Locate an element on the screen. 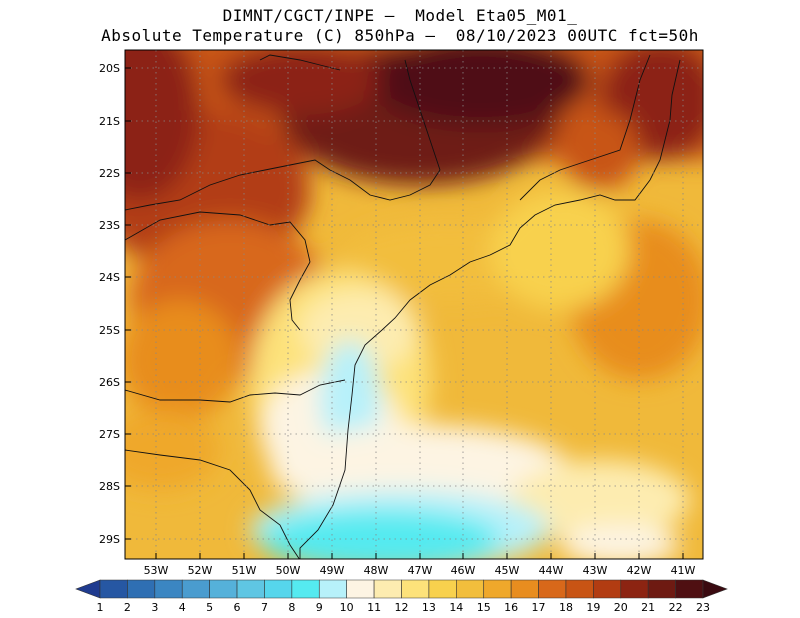  colorbar-labels: 1 2 3 4 5 6 7 8 9 10 11 12 13 14 15 16 17 18 19 20 21 22 23 is located at coordinates (404, 607).